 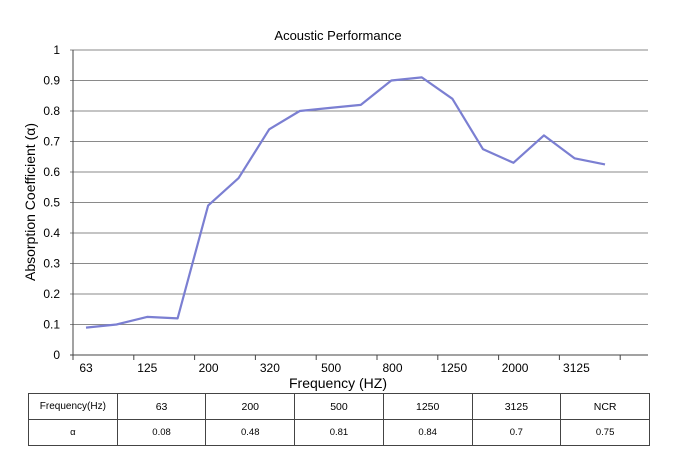 I want to click on table-cell: NCR, so click(x=605, y=406).